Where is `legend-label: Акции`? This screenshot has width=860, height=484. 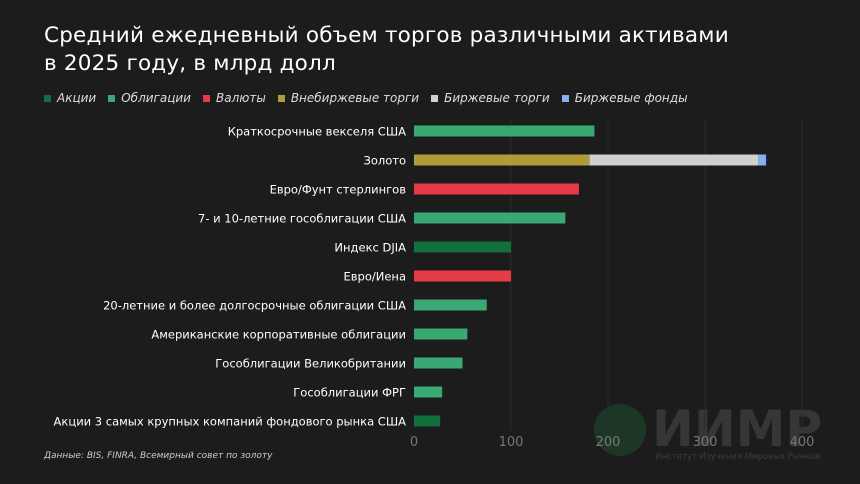
legend-label: Акции is located at coordinates (77, 98).